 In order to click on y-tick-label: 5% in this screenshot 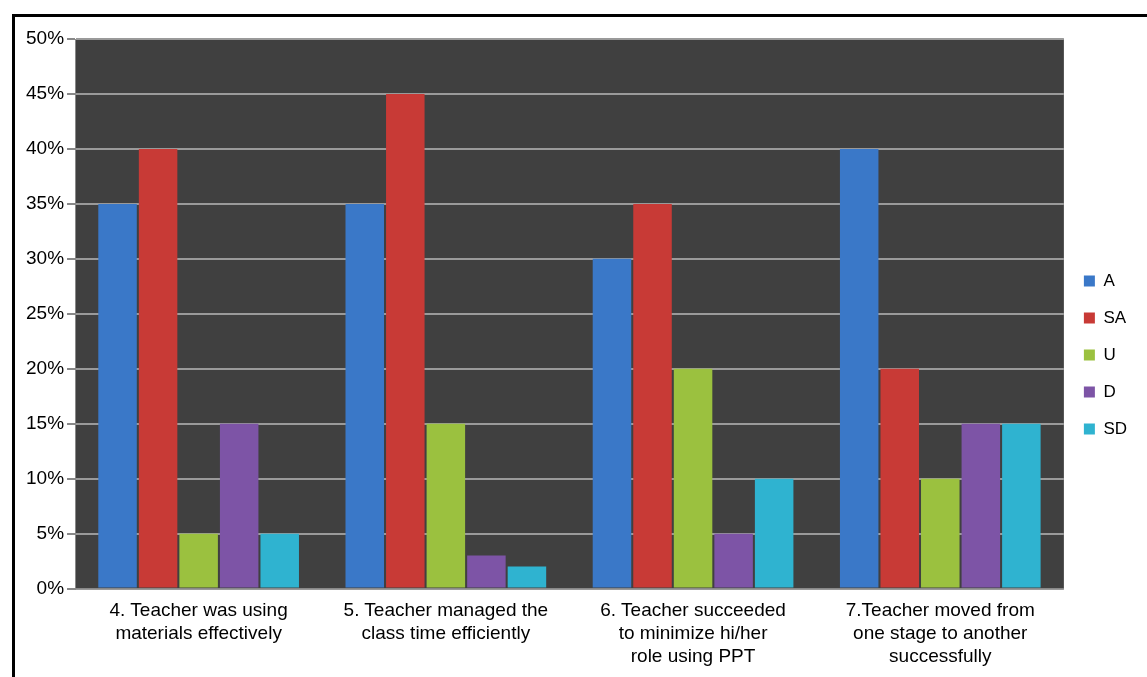, I will do `click(50, 532)`.